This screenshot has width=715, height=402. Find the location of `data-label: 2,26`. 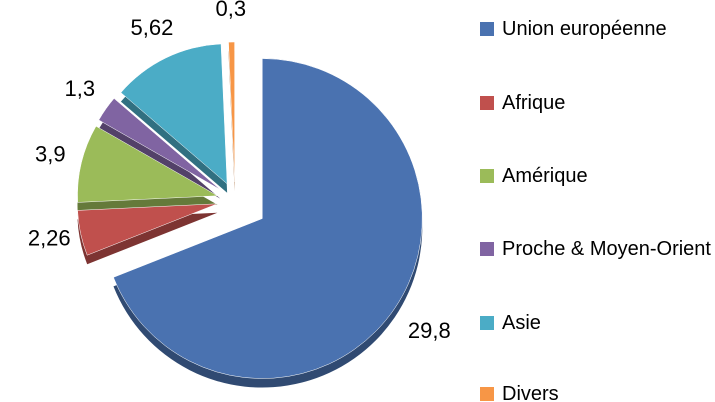

data-label: 2,26 is located at coordinates (49, 238).